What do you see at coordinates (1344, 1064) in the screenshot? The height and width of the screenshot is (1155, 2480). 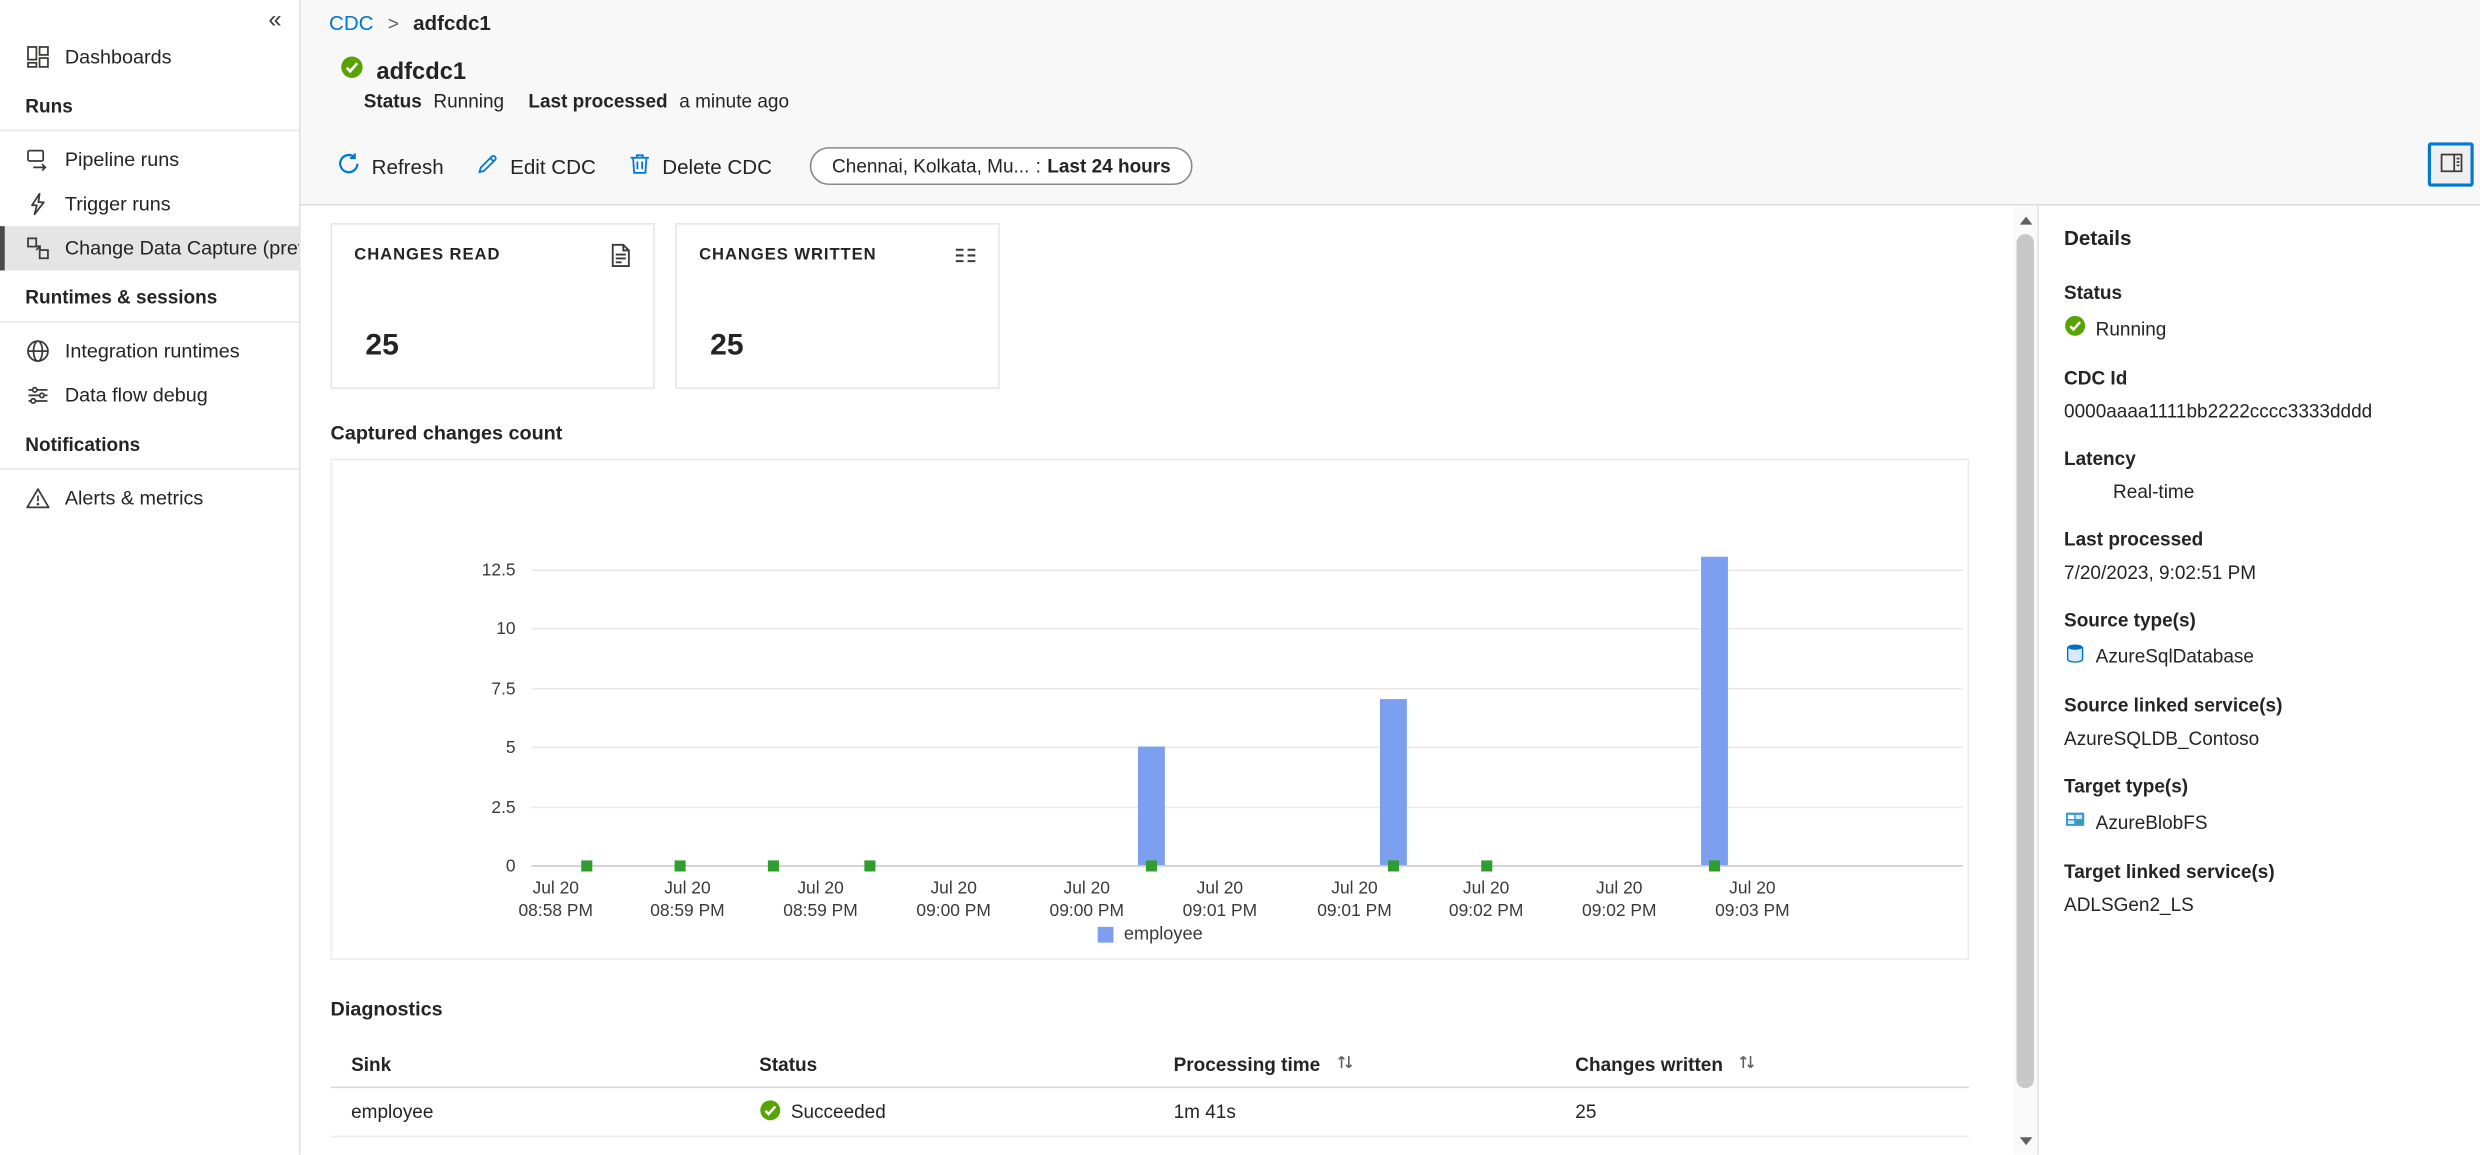 I see `sort-processing-time-button` at bounding box center [1344, 1064].